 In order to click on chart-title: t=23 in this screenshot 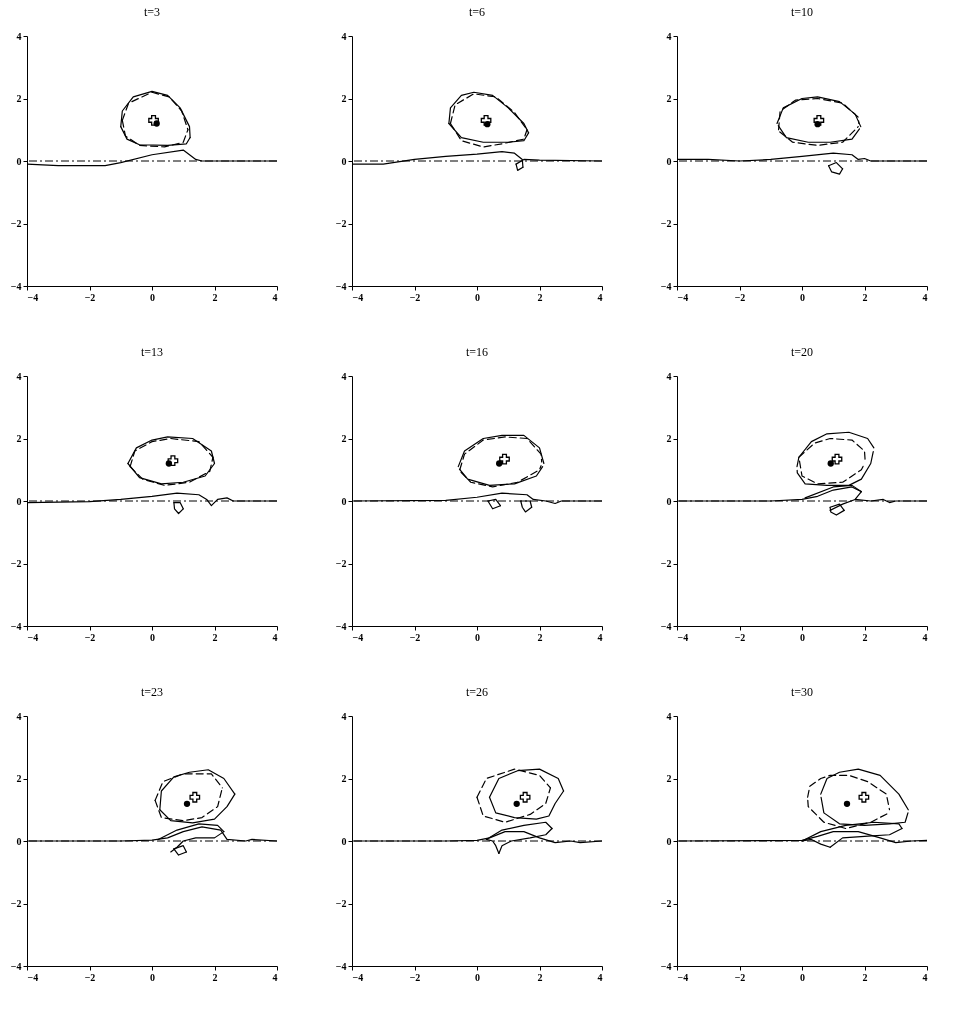, I will do `click(152, 692)`.